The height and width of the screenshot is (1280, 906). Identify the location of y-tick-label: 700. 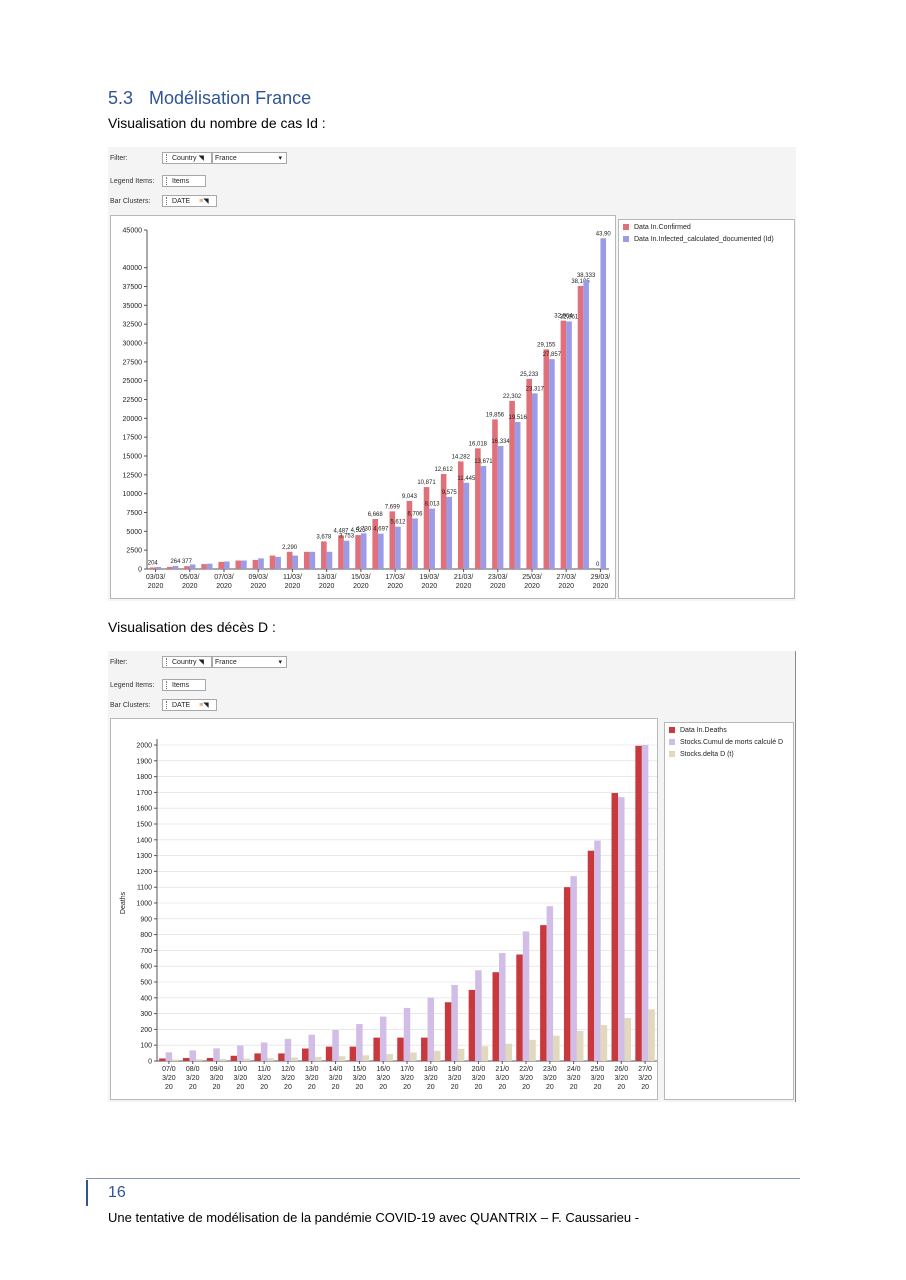
(146, 951).